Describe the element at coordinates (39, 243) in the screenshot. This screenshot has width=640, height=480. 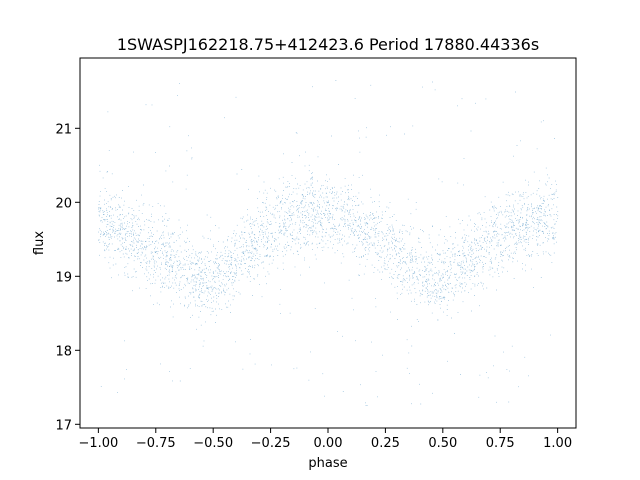
I see `y-axis-label: flux` at that location.